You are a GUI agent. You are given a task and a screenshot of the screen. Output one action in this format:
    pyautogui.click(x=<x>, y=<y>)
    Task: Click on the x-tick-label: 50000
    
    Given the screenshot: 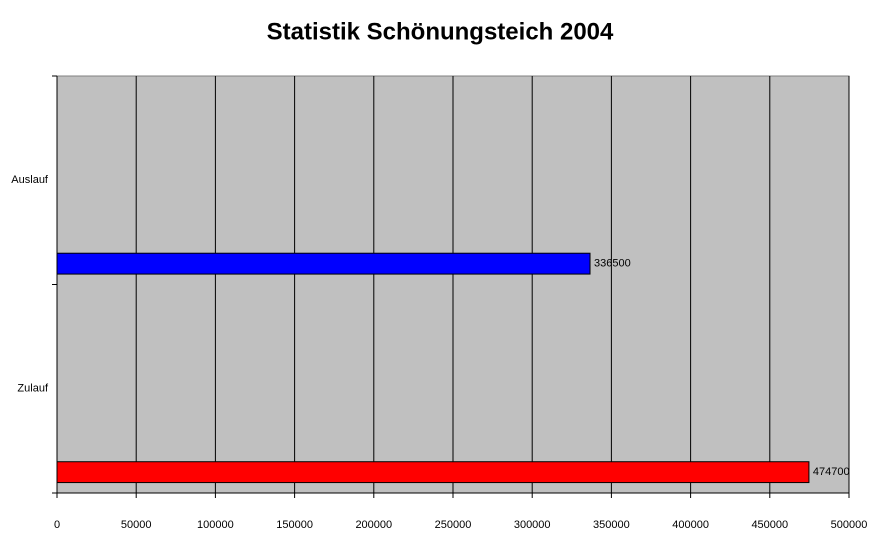 What is the action you would take?
    pyautogui.click(x=136, y=525)
    